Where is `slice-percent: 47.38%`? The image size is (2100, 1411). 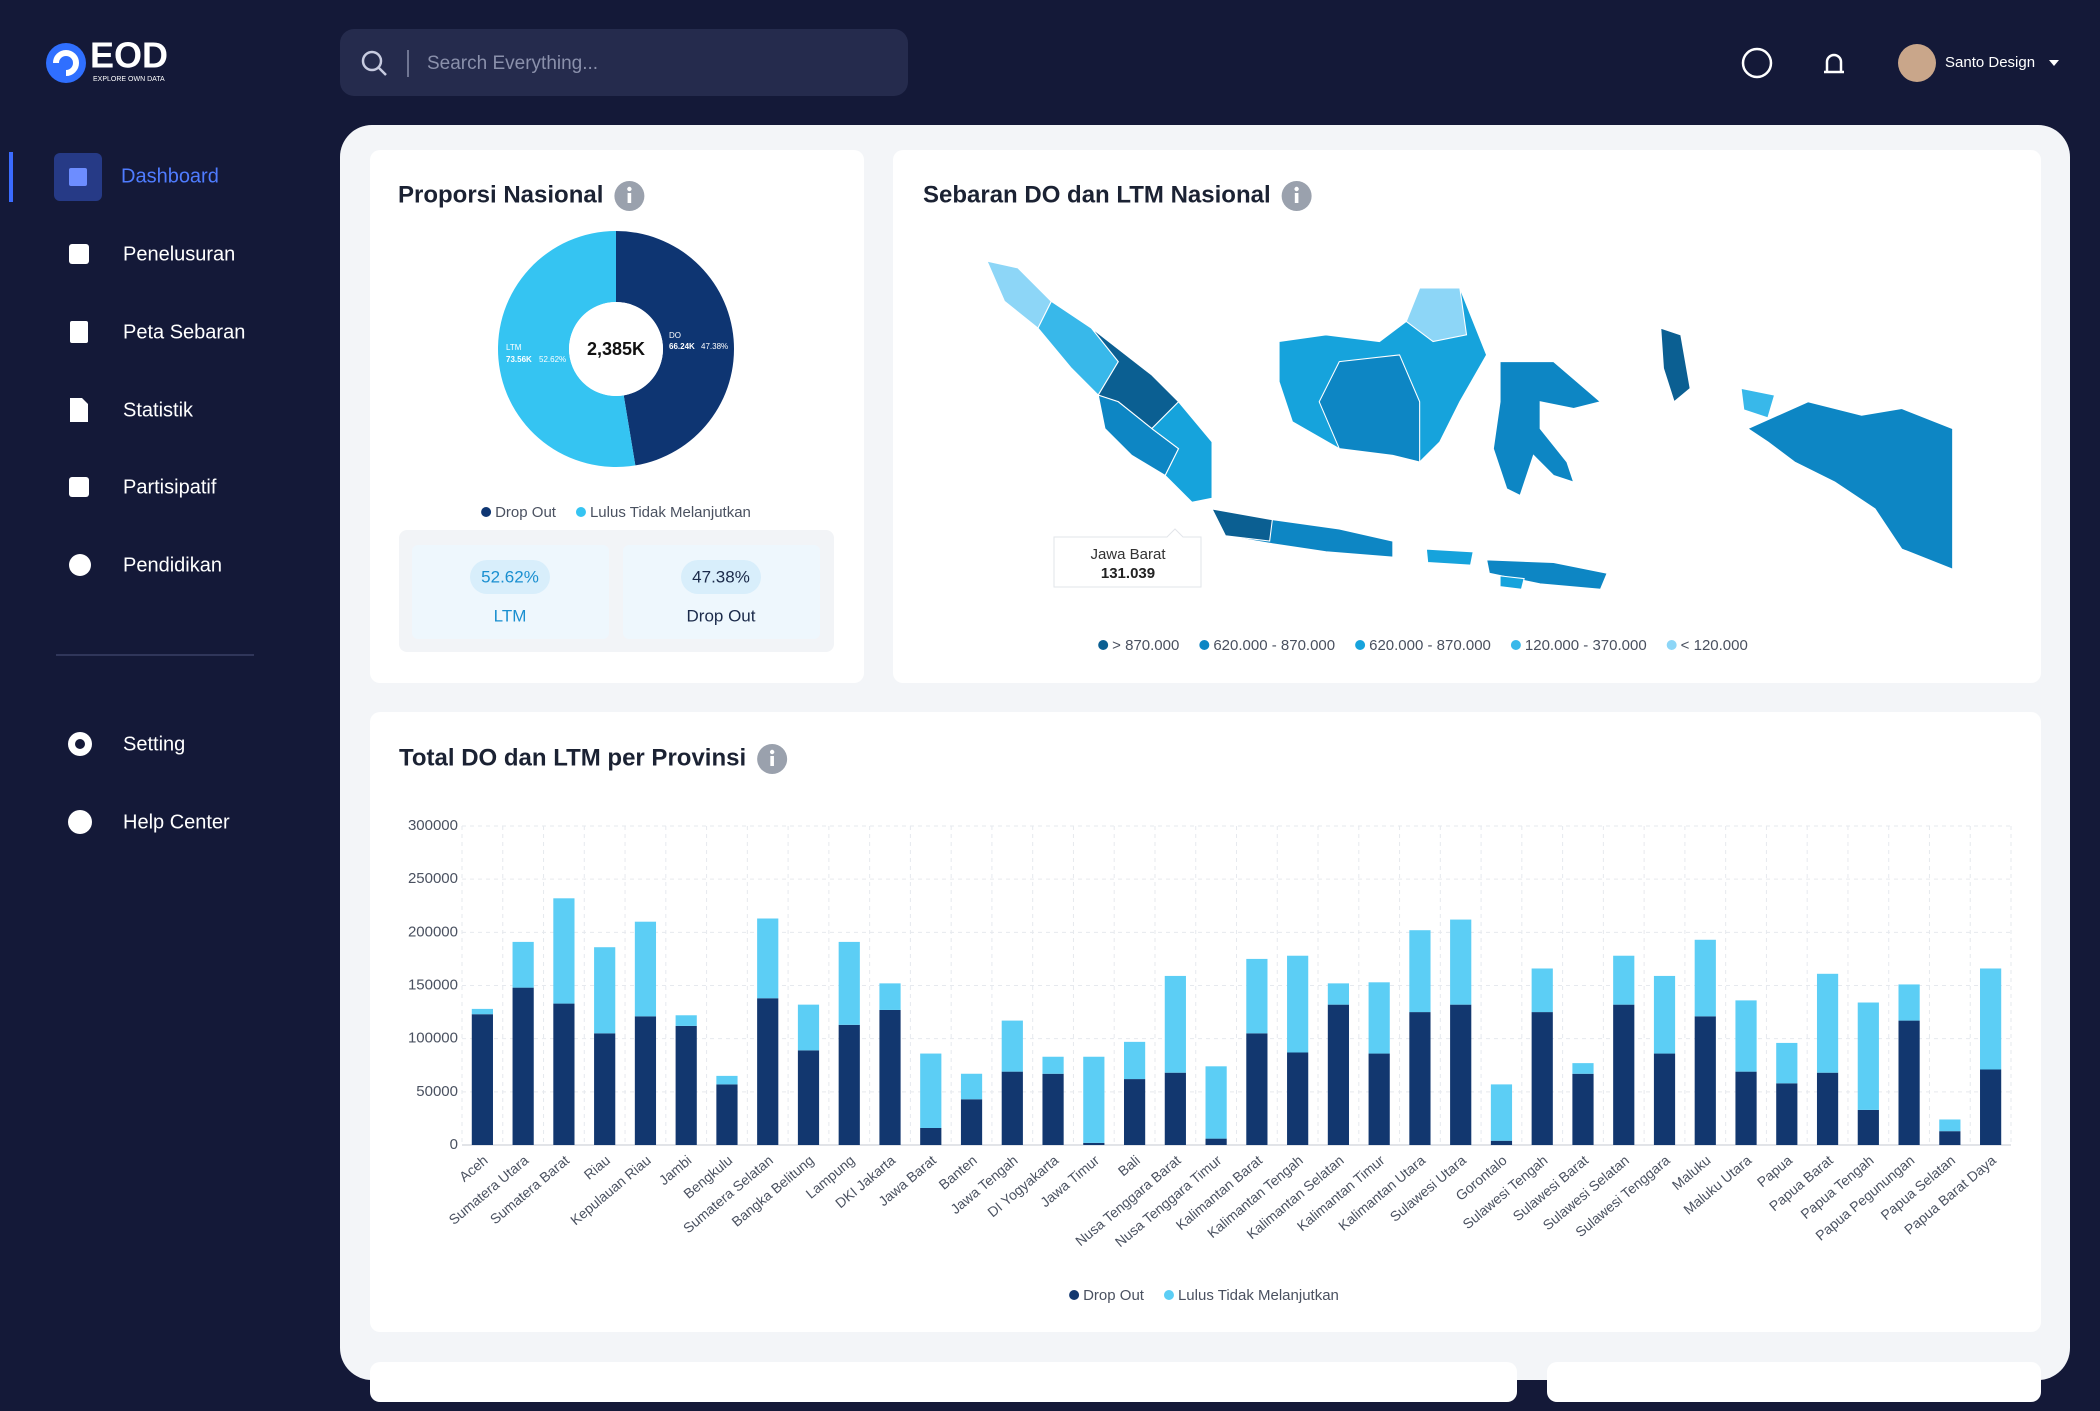 slice-percent: 47.38% is located at coordinates (714, 346).